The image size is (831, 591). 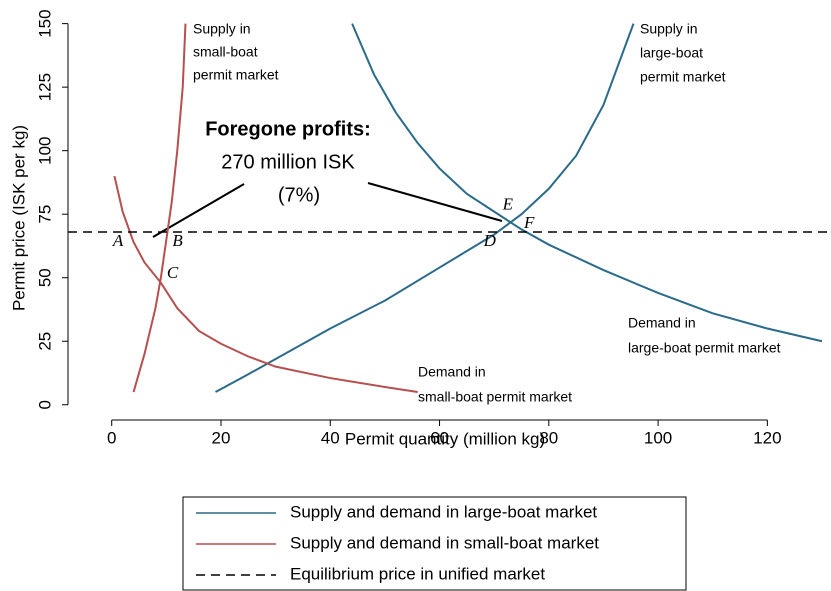 What do you see at coordinates (44, 404) in the screenshot?
I see `y-tick-label: 0` at bounding box center [44, 404].